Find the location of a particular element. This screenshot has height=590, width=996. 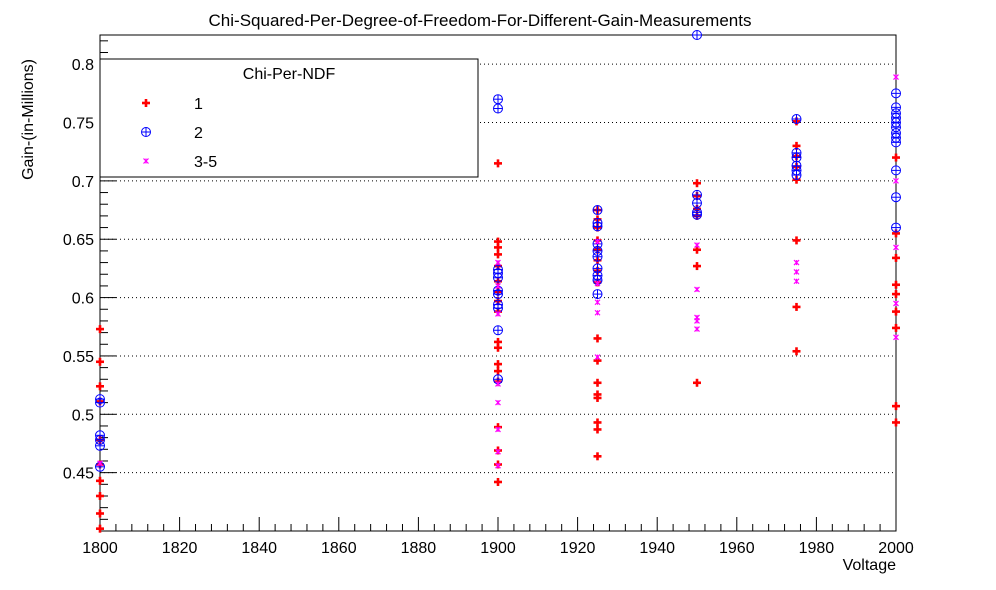

legend-marker is located at coordinates (146, 103).